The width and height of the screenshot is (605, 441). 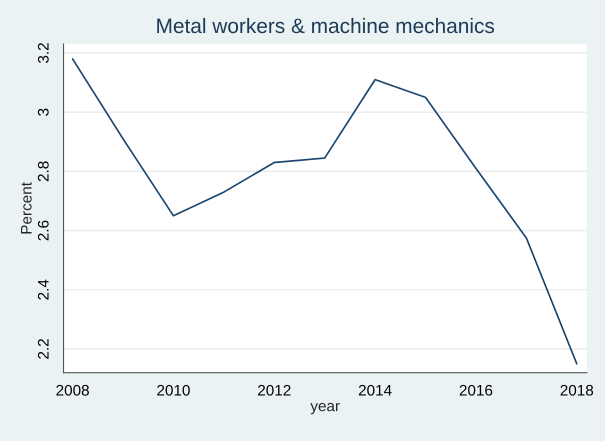 What do you see at coordinates (43, 171) in the screenshot?
I see `y-tick-label: 2.8` at bounding box center [43, 171].